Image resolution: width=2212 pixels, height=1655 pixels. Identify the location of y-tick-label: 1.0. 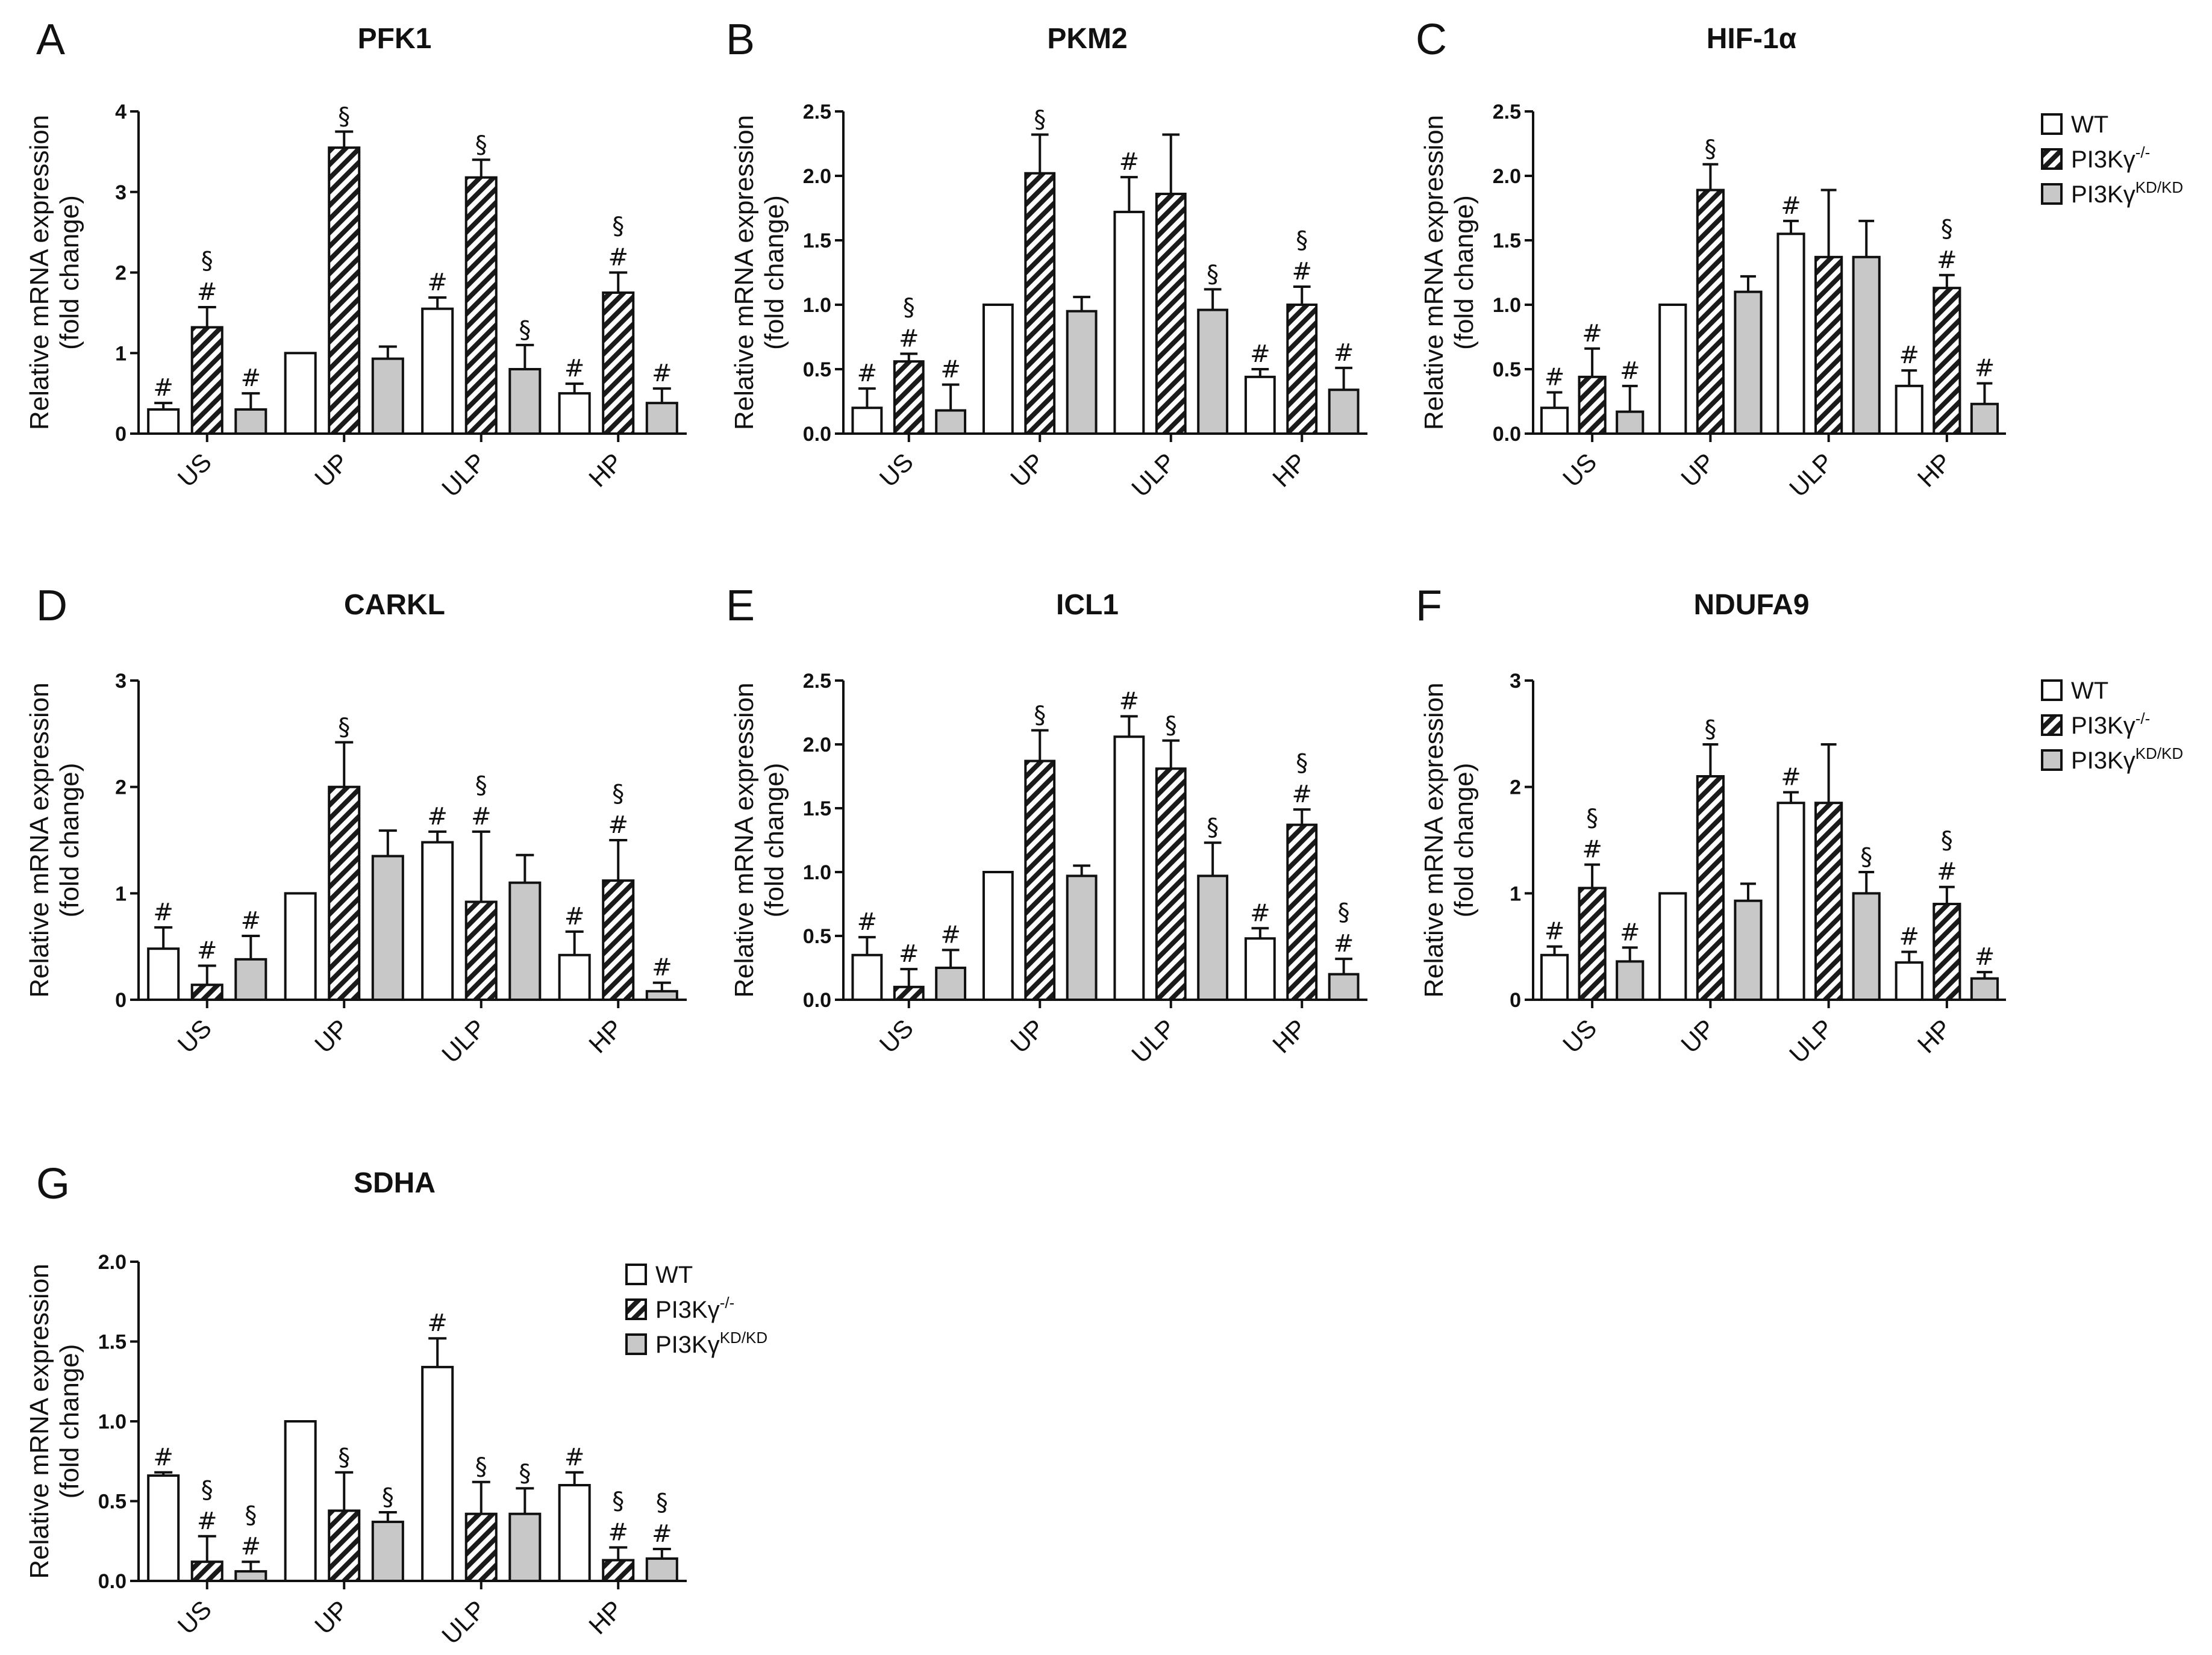
(1507, 305).